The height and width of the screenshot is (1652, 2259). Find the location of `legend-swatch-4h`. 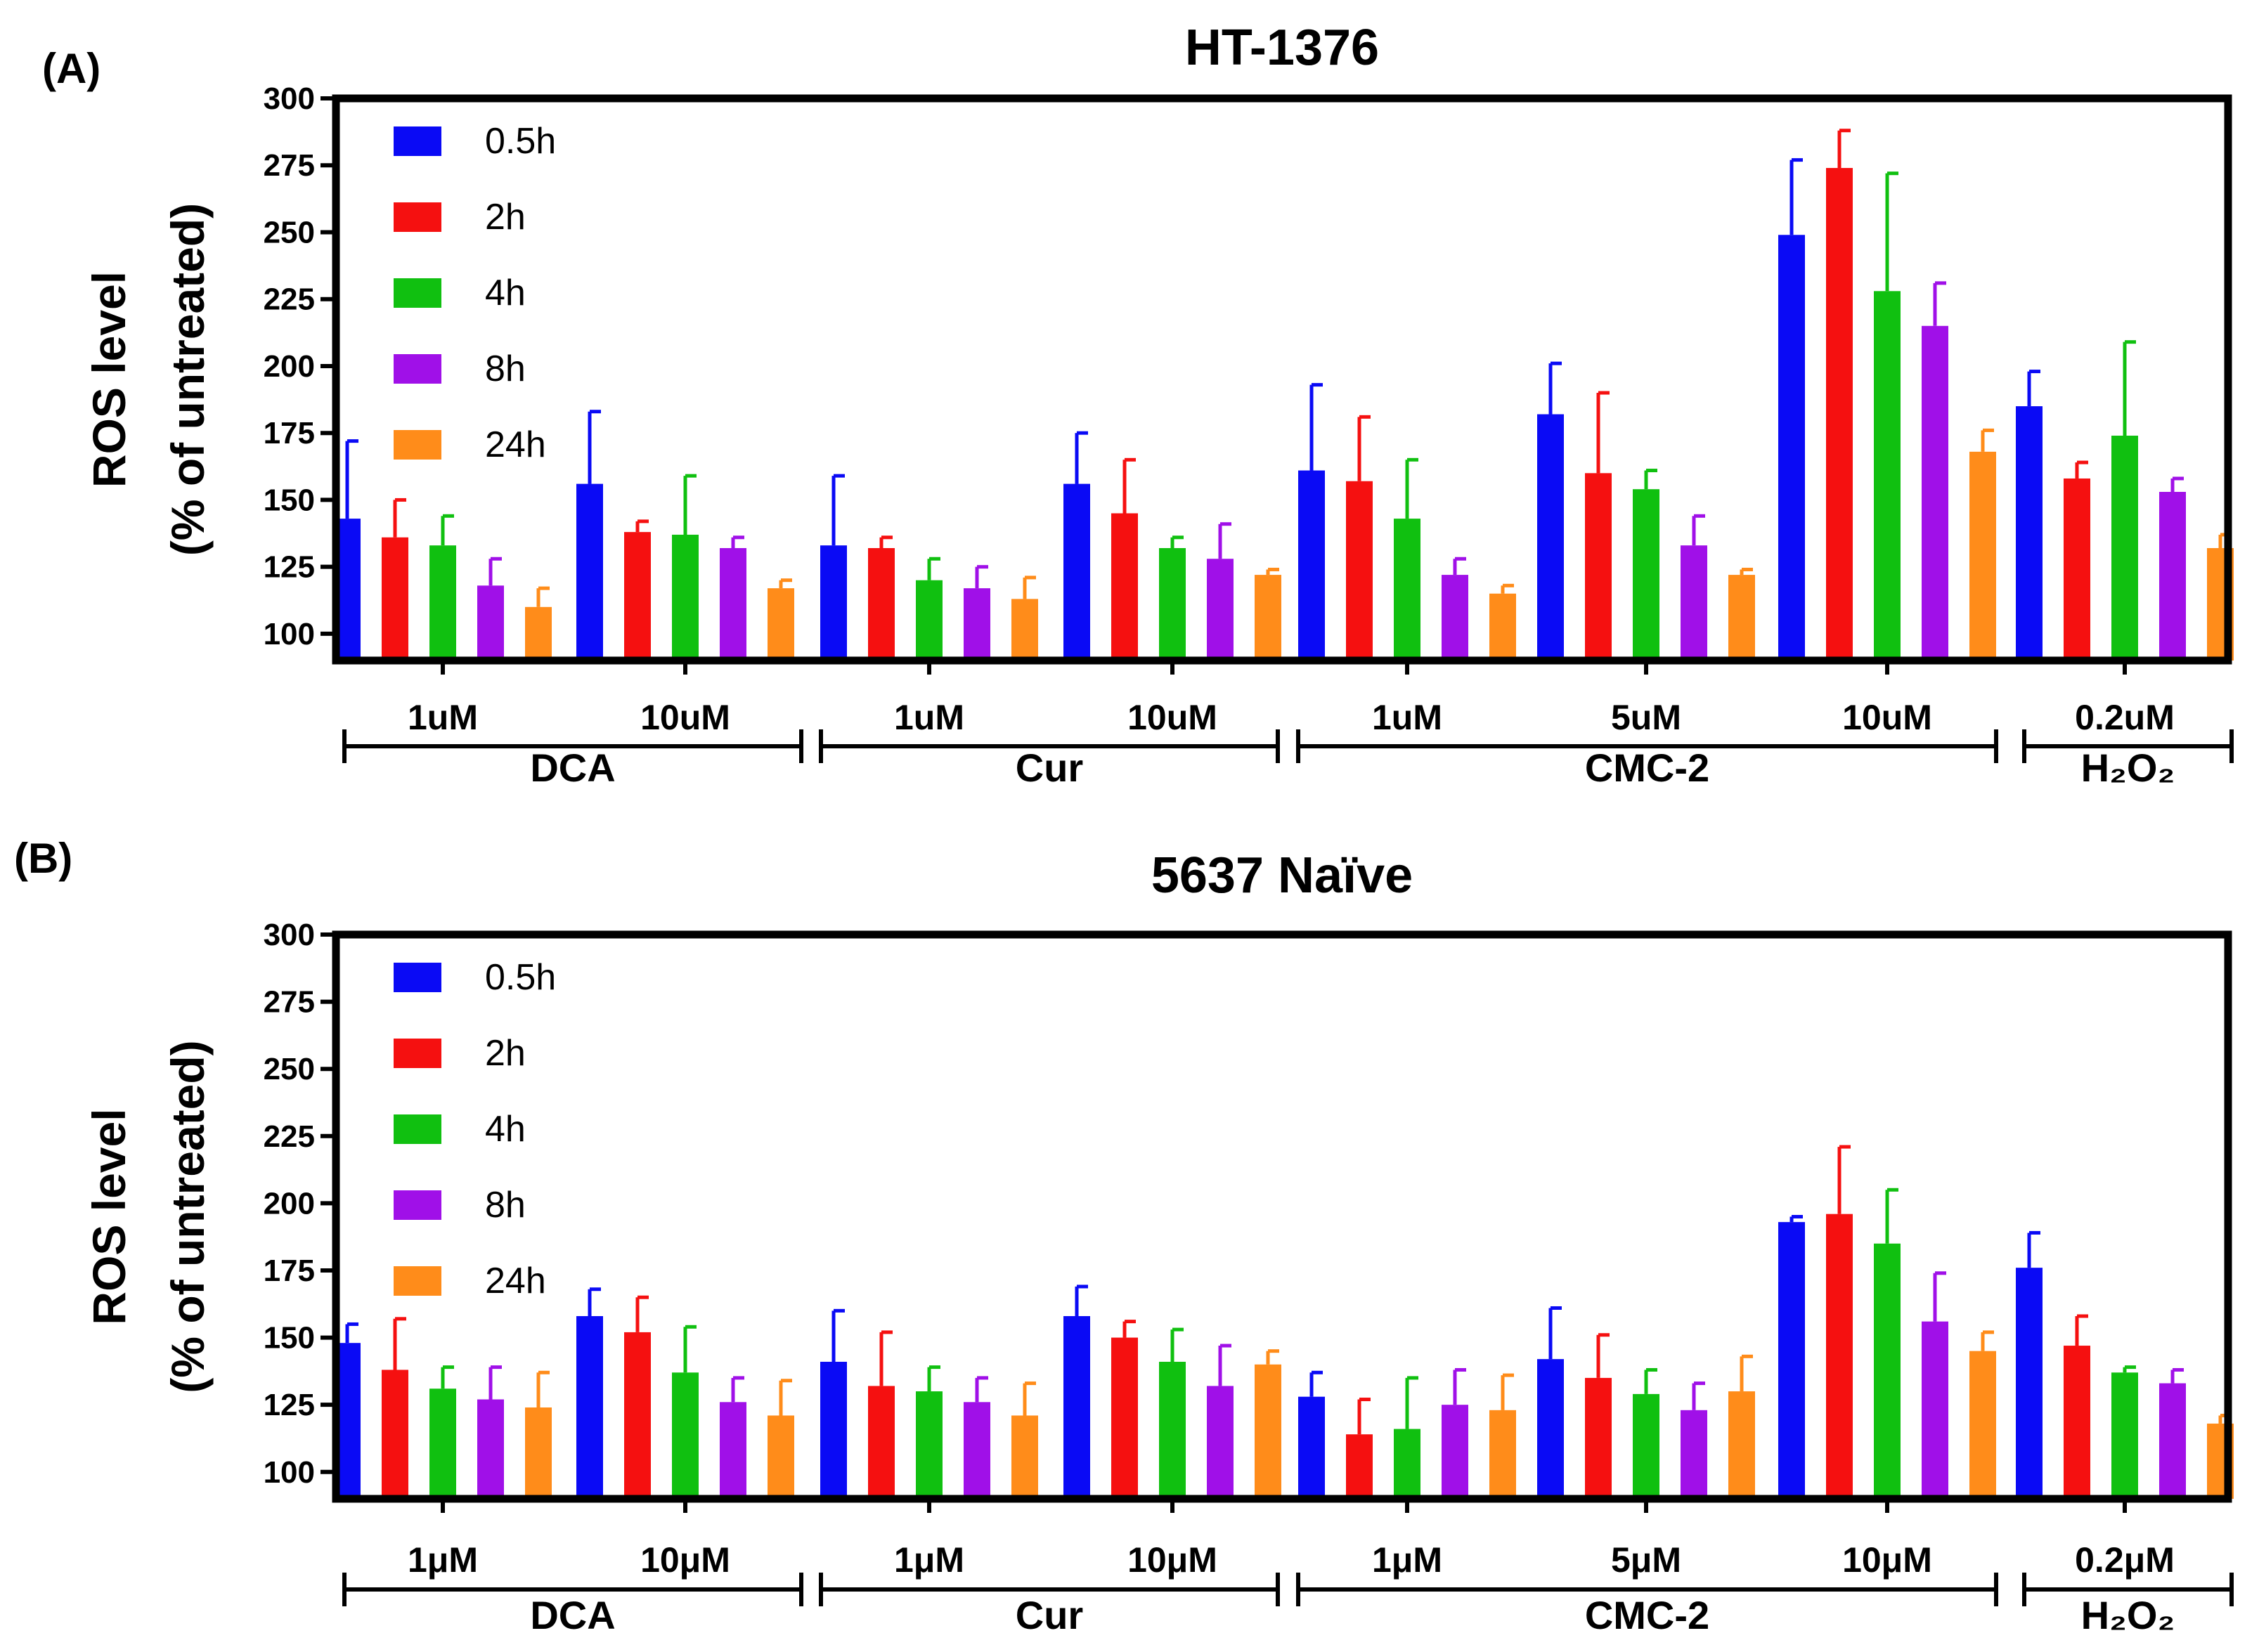

legend-swatch-4h is located at coordinates (417, 293).